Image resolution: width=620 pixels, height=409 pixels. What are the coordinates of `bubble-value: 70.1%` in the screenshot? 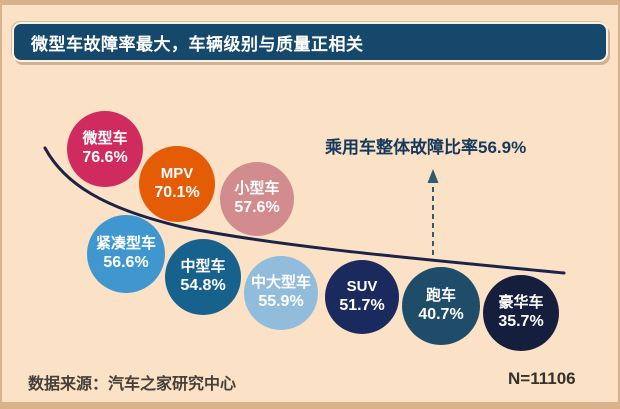 It's located at (177, 193).